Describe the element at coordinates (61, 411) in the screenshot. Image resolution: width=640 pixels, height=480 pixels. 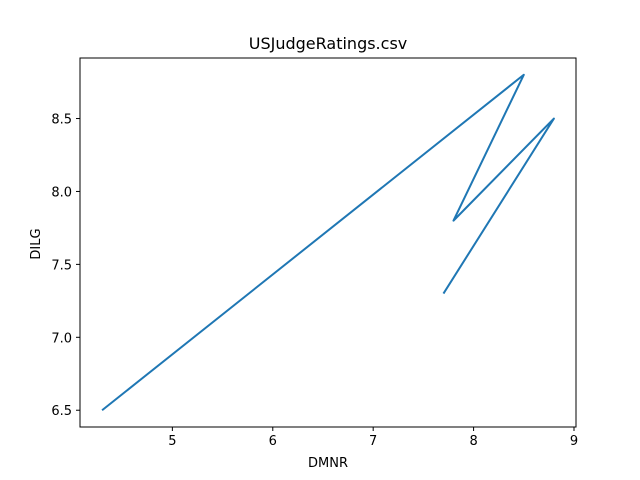
I see `y-tick-label: 6.5` at that location.